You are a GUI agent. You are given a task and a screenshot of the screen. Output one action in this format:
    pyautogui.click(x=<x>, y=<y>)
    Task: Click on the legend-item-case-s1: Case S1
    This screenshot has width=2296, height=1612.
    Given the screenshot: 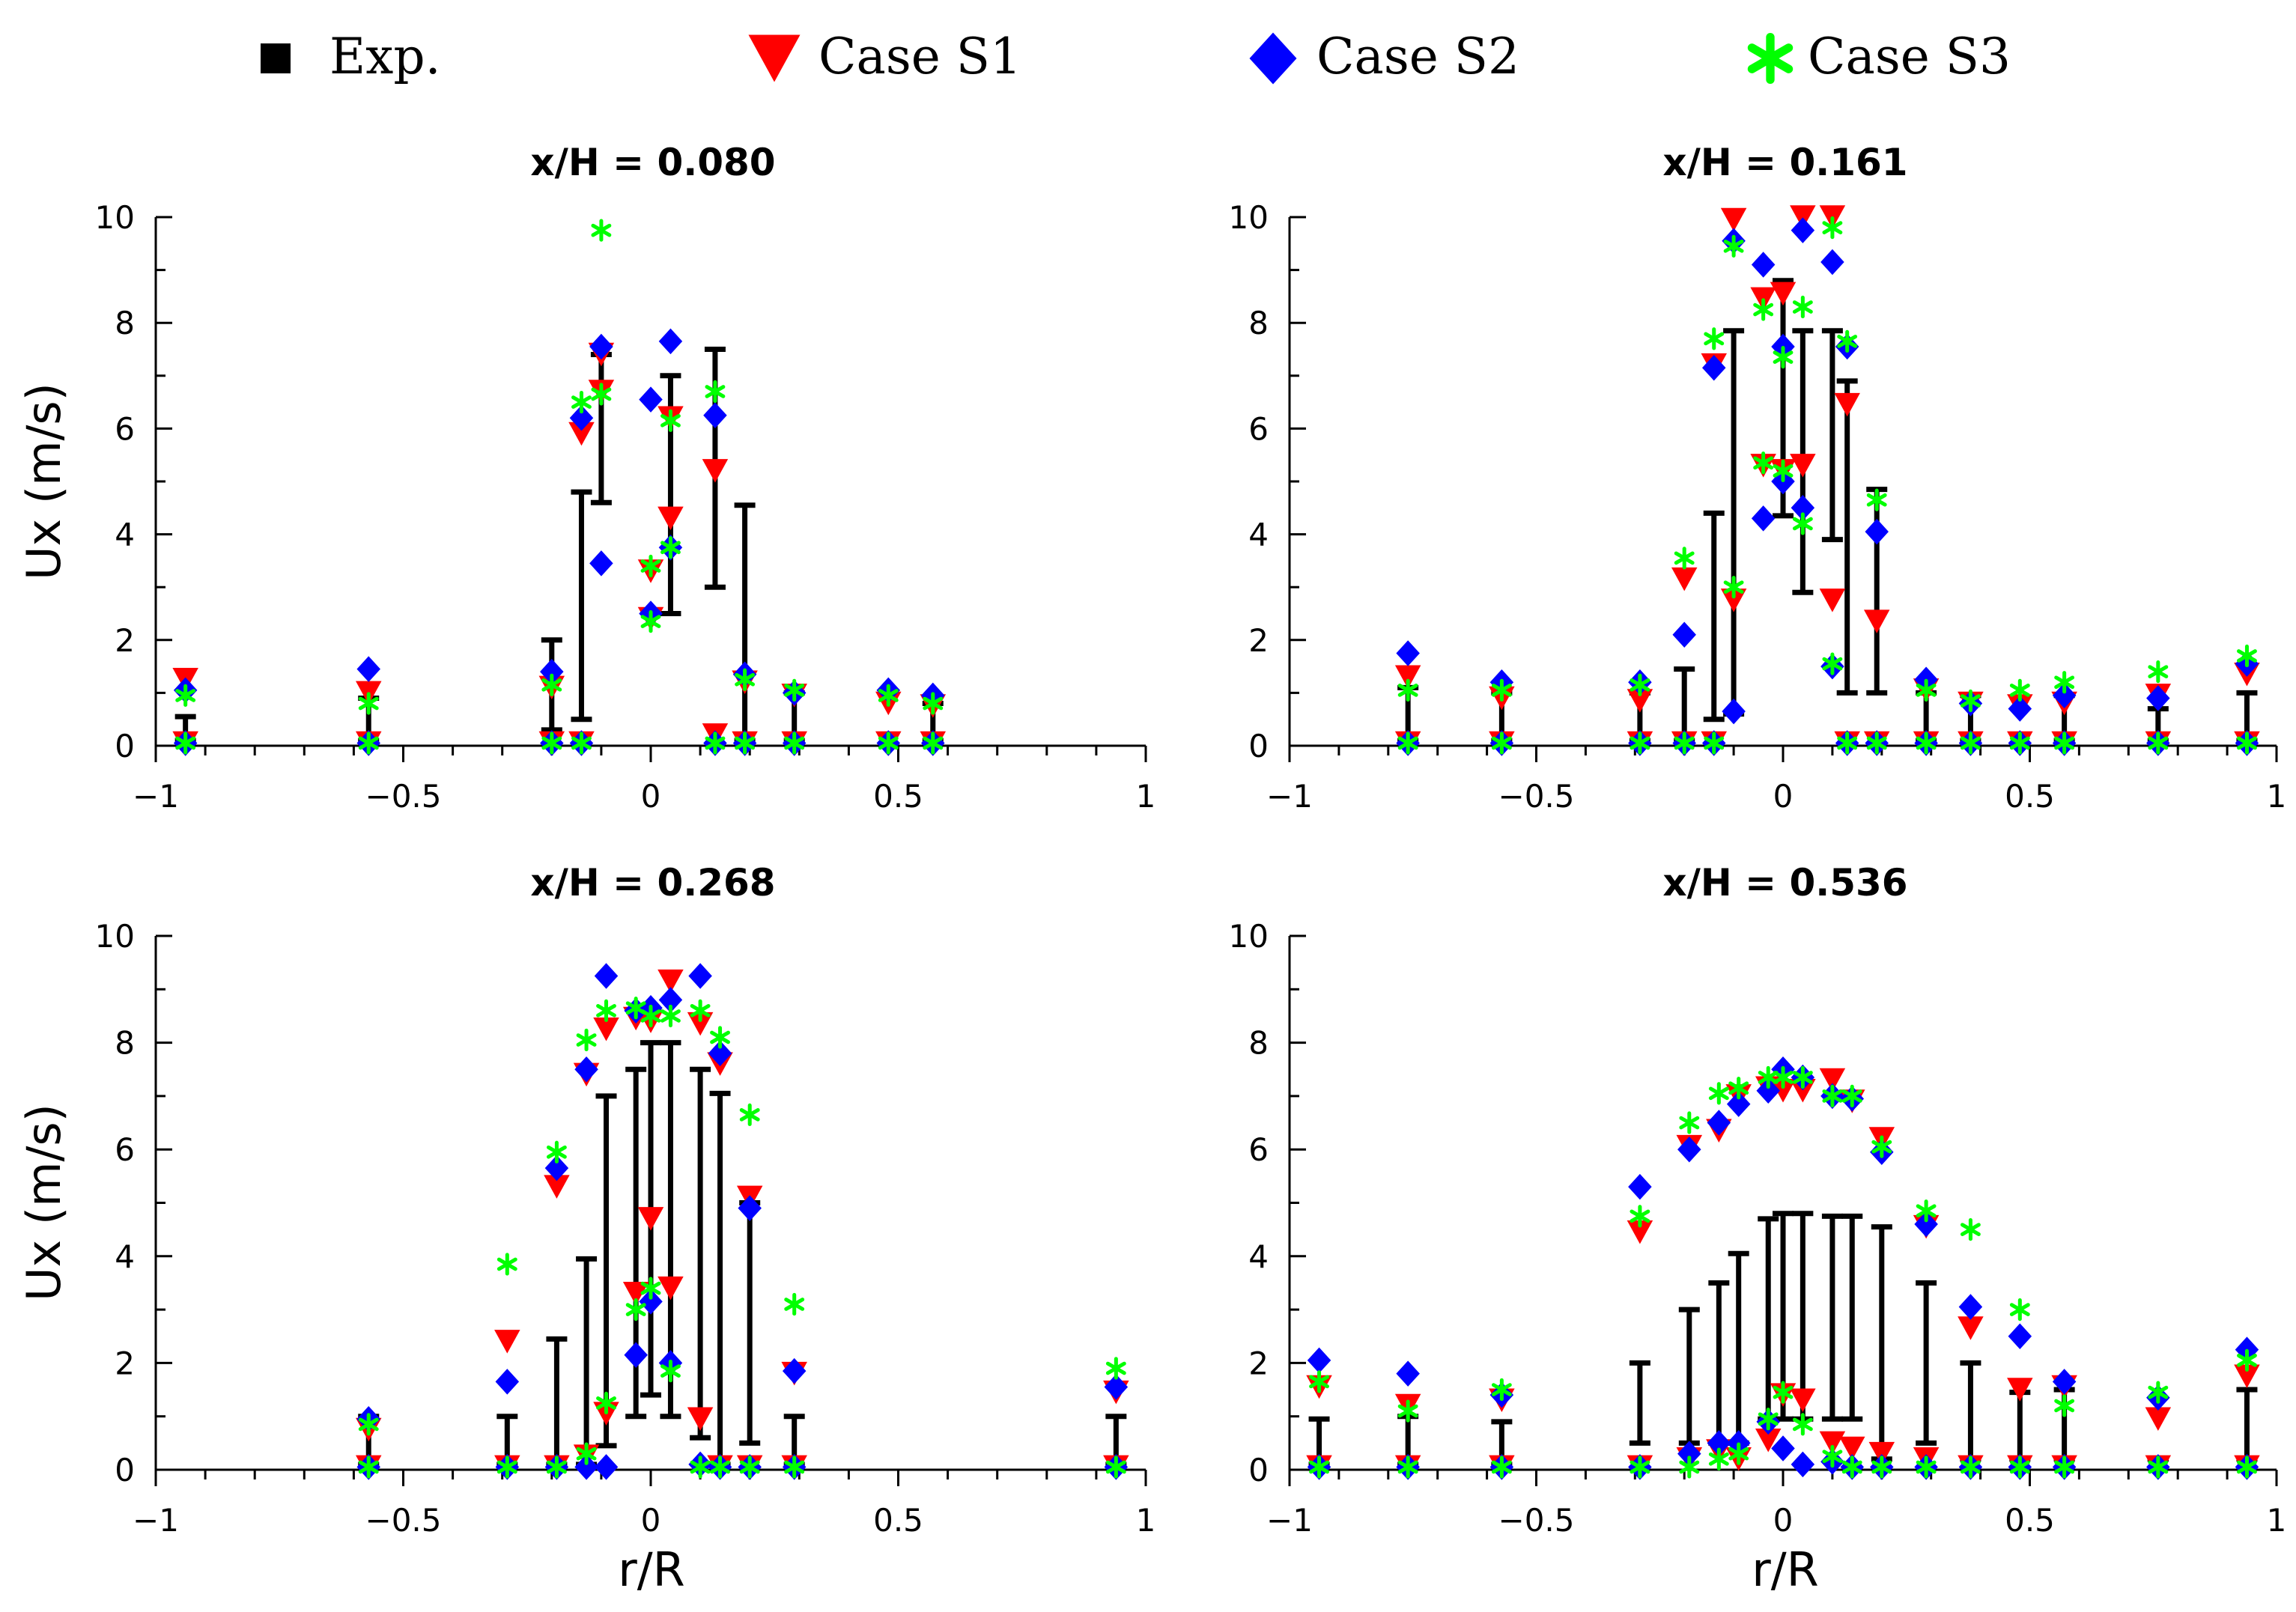 What is the action you would take?
    pyautogui.click(x=884, y=56)
    